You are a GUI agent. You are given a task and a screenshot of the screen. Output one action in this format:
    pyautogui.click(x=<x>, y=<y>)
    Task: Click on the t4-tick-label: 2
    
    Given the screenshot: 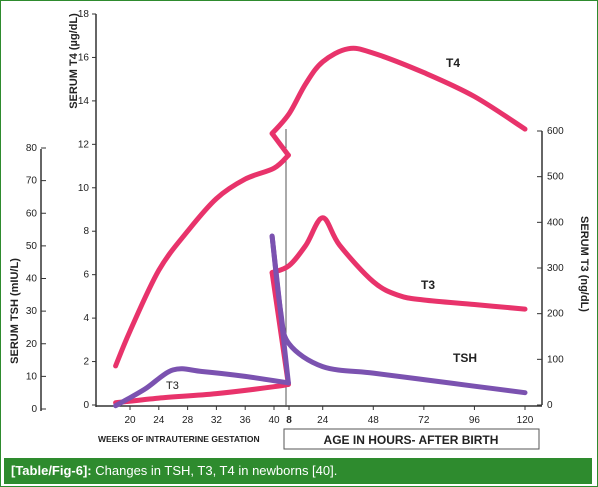 What is the action you would take?
    pyautogui.click(x=86, y=362)
    